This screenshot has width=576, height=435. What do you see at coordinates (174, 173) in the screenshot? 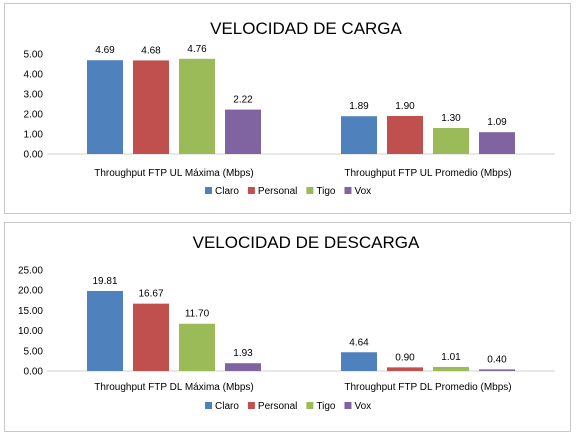
I see `category-label: Throughput FTP UL Máxima (Mbps)` at bounding box center [174, 173].